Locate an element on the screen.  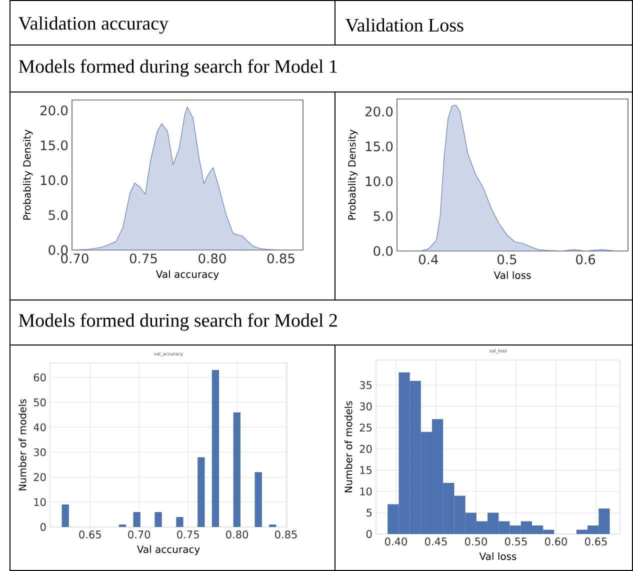
text: Models formed during search for Model 2 is located at coordinates (177, 322).